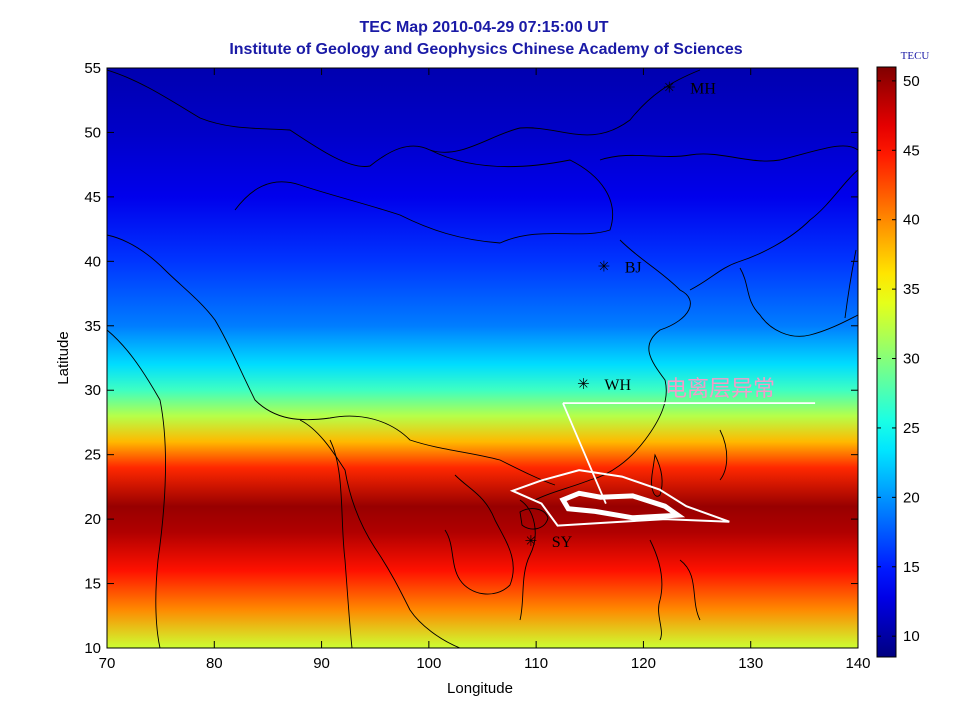 Image resolution: width=960 pixels, height=721 pixels. What do you see at coordinates (911, 567) in the screenshot?
I see `colorbar-tick-label: 15` at bounding box center [911, 567].